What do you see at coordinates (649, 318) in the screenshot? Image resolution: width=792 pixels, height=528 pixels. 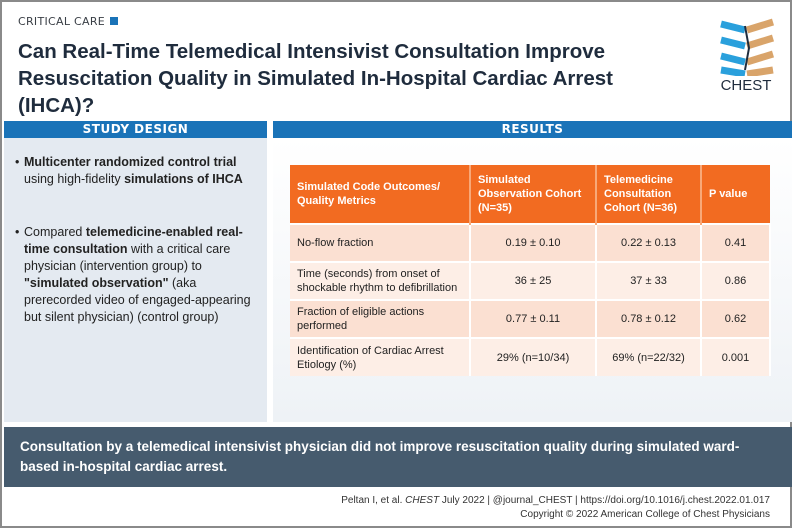 I see `value-cell: 0.78 ± 0.12` at bounding box center [649, 318].